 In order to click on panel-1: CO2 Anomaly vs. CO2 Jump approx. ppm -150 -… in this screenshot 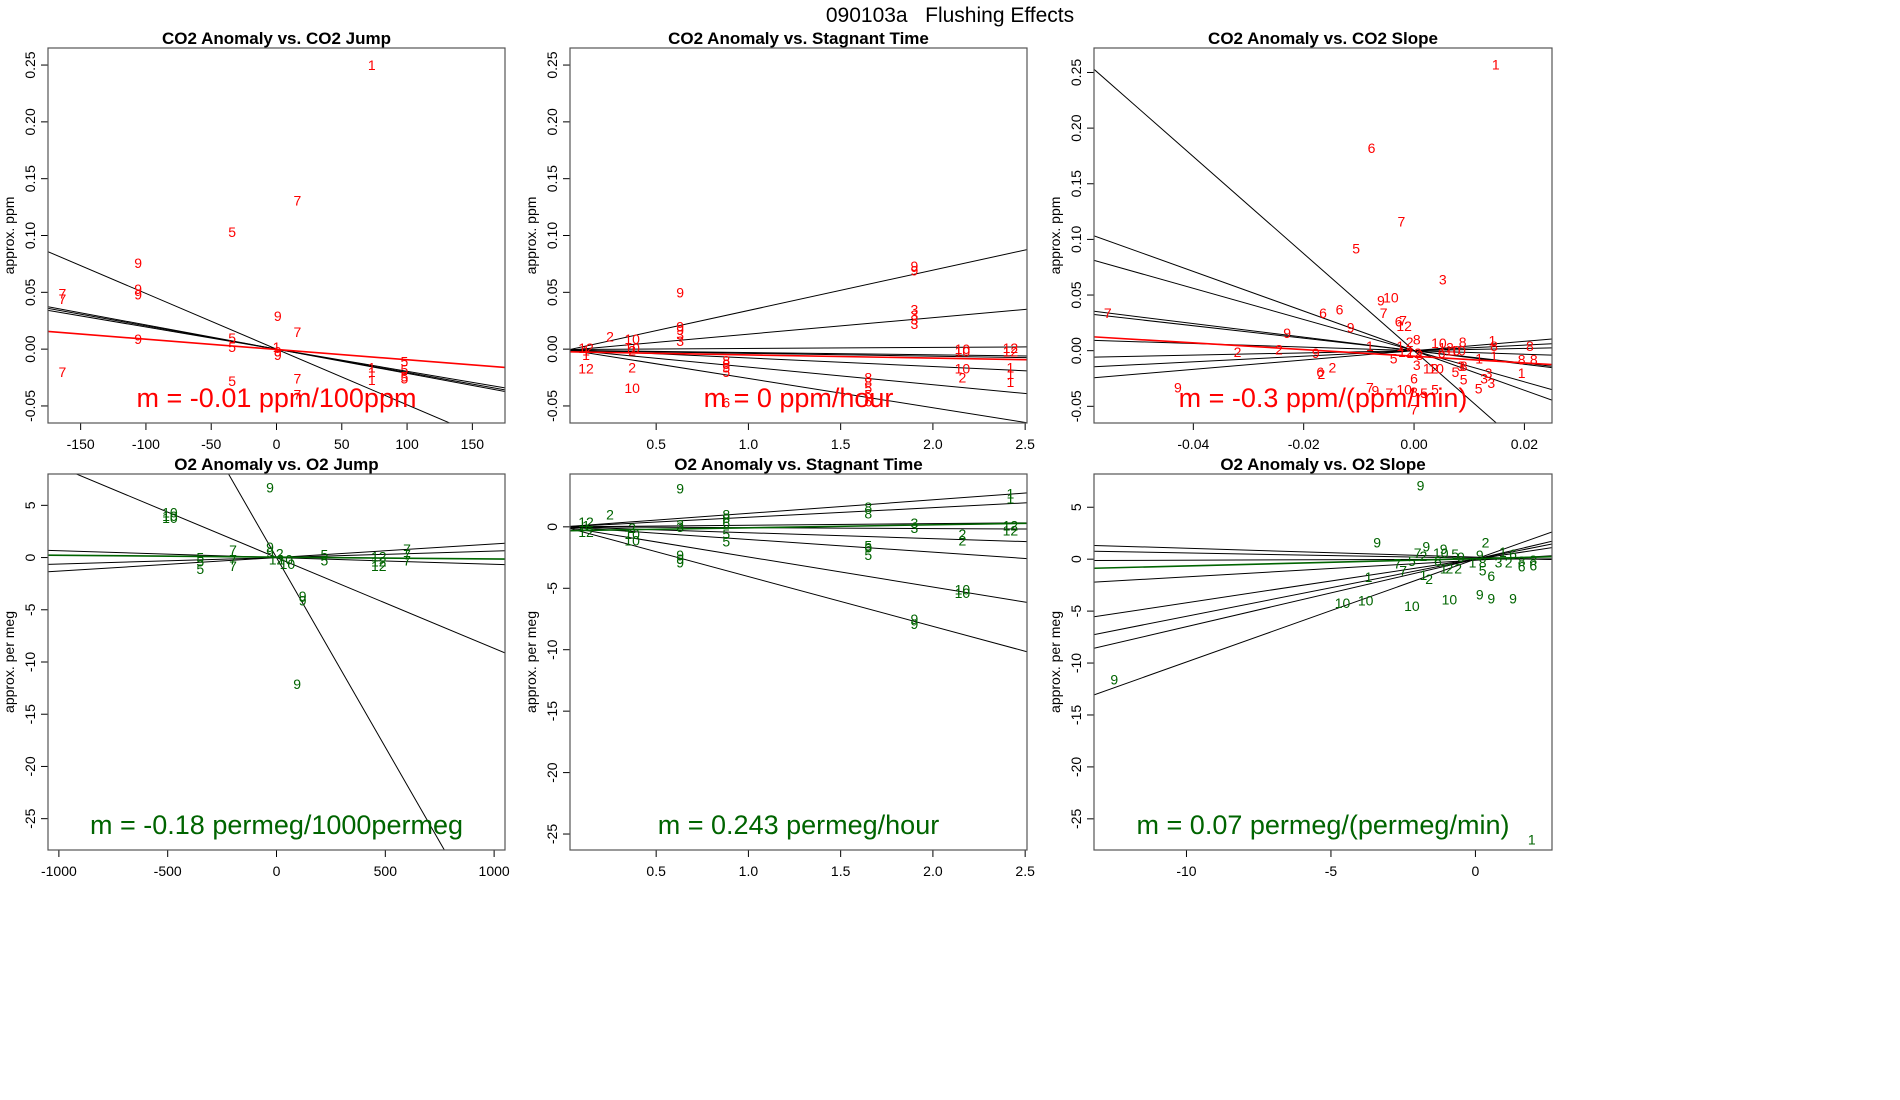, I will do `click(253, 240)`.